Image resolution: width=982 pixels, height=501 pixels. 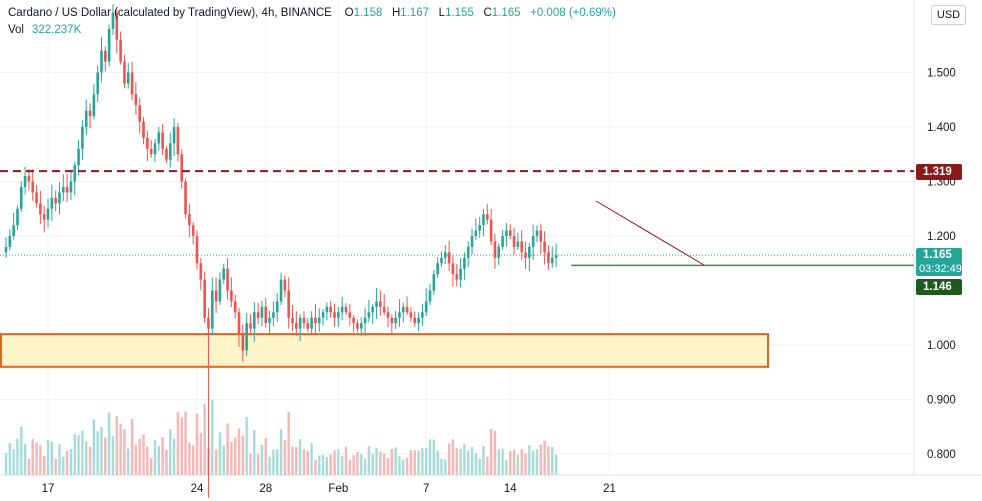 I want to click on price-tick-label: 1.500, so click(x=941, y=74).